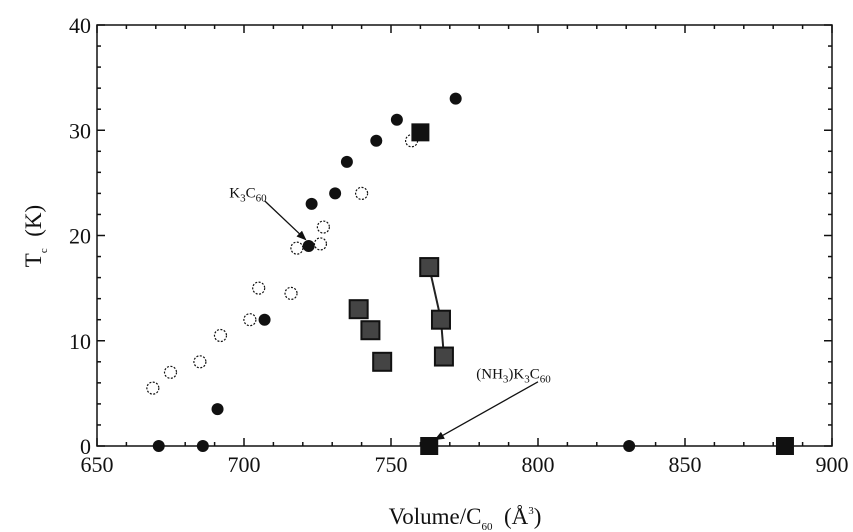  I want to click on y-tick-label: 20, so click(80, 236).